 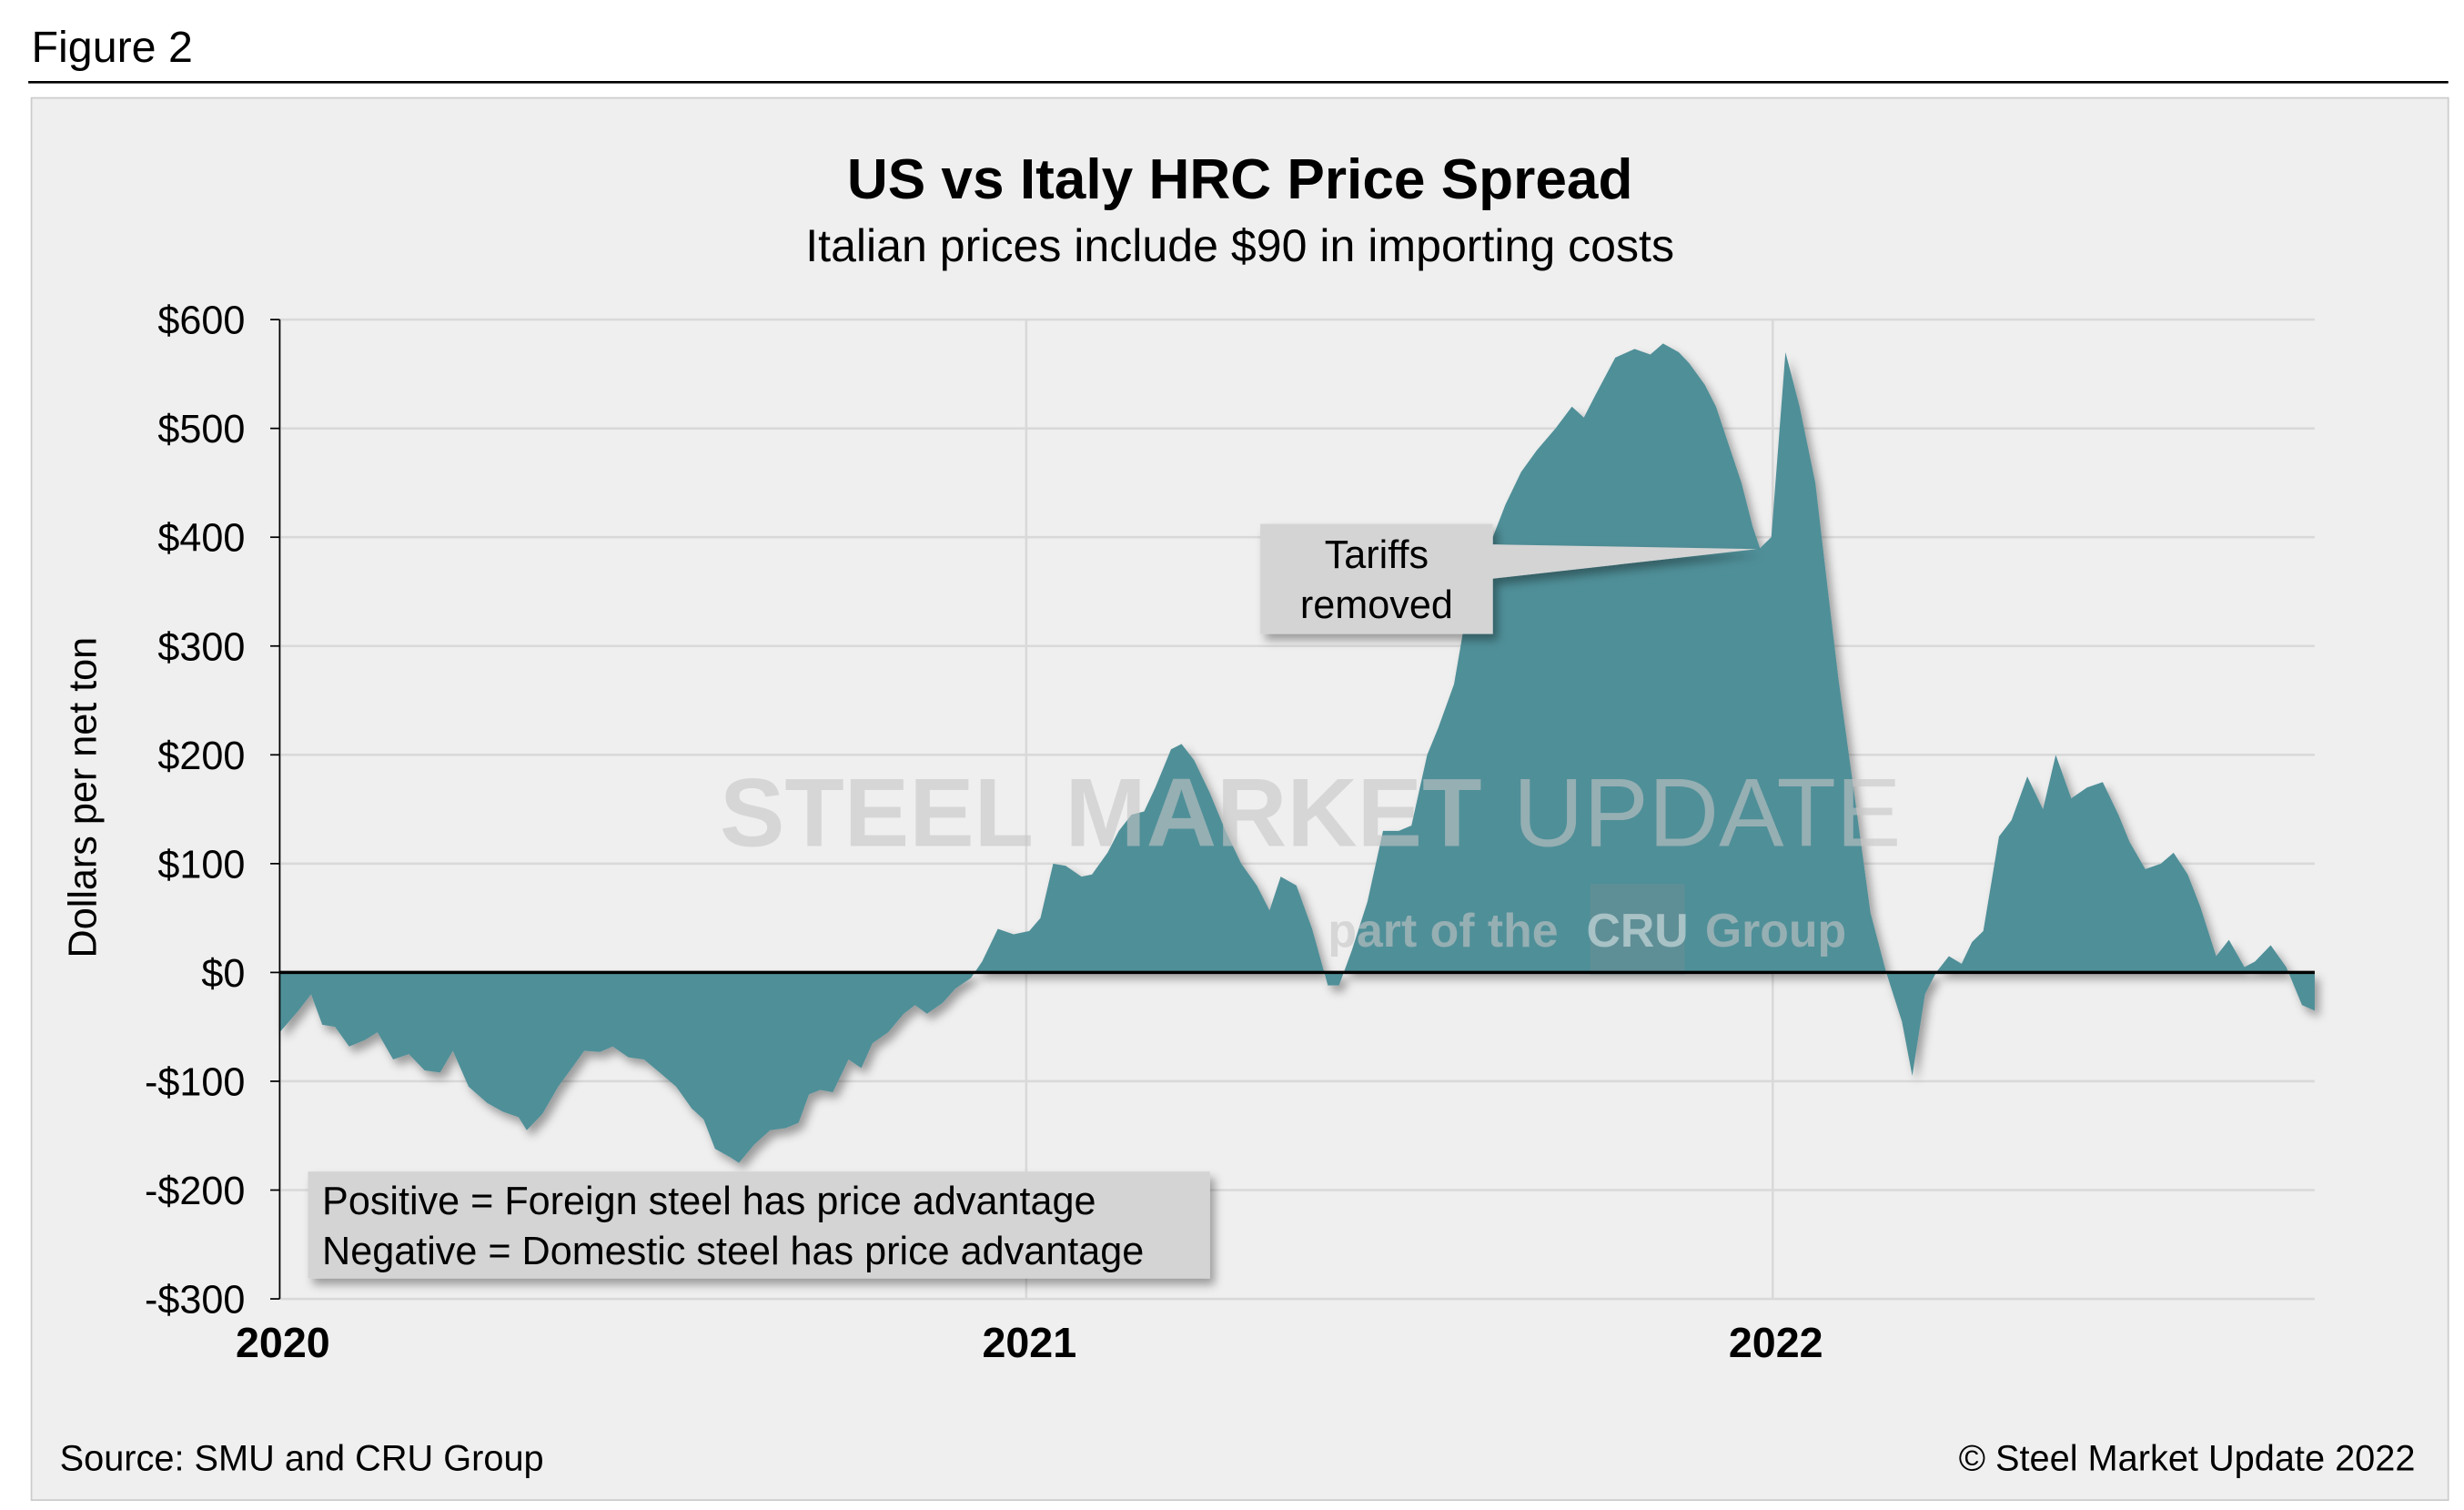 I want to click on watermark-part-of: part of the, so click(x=1443, y=931).